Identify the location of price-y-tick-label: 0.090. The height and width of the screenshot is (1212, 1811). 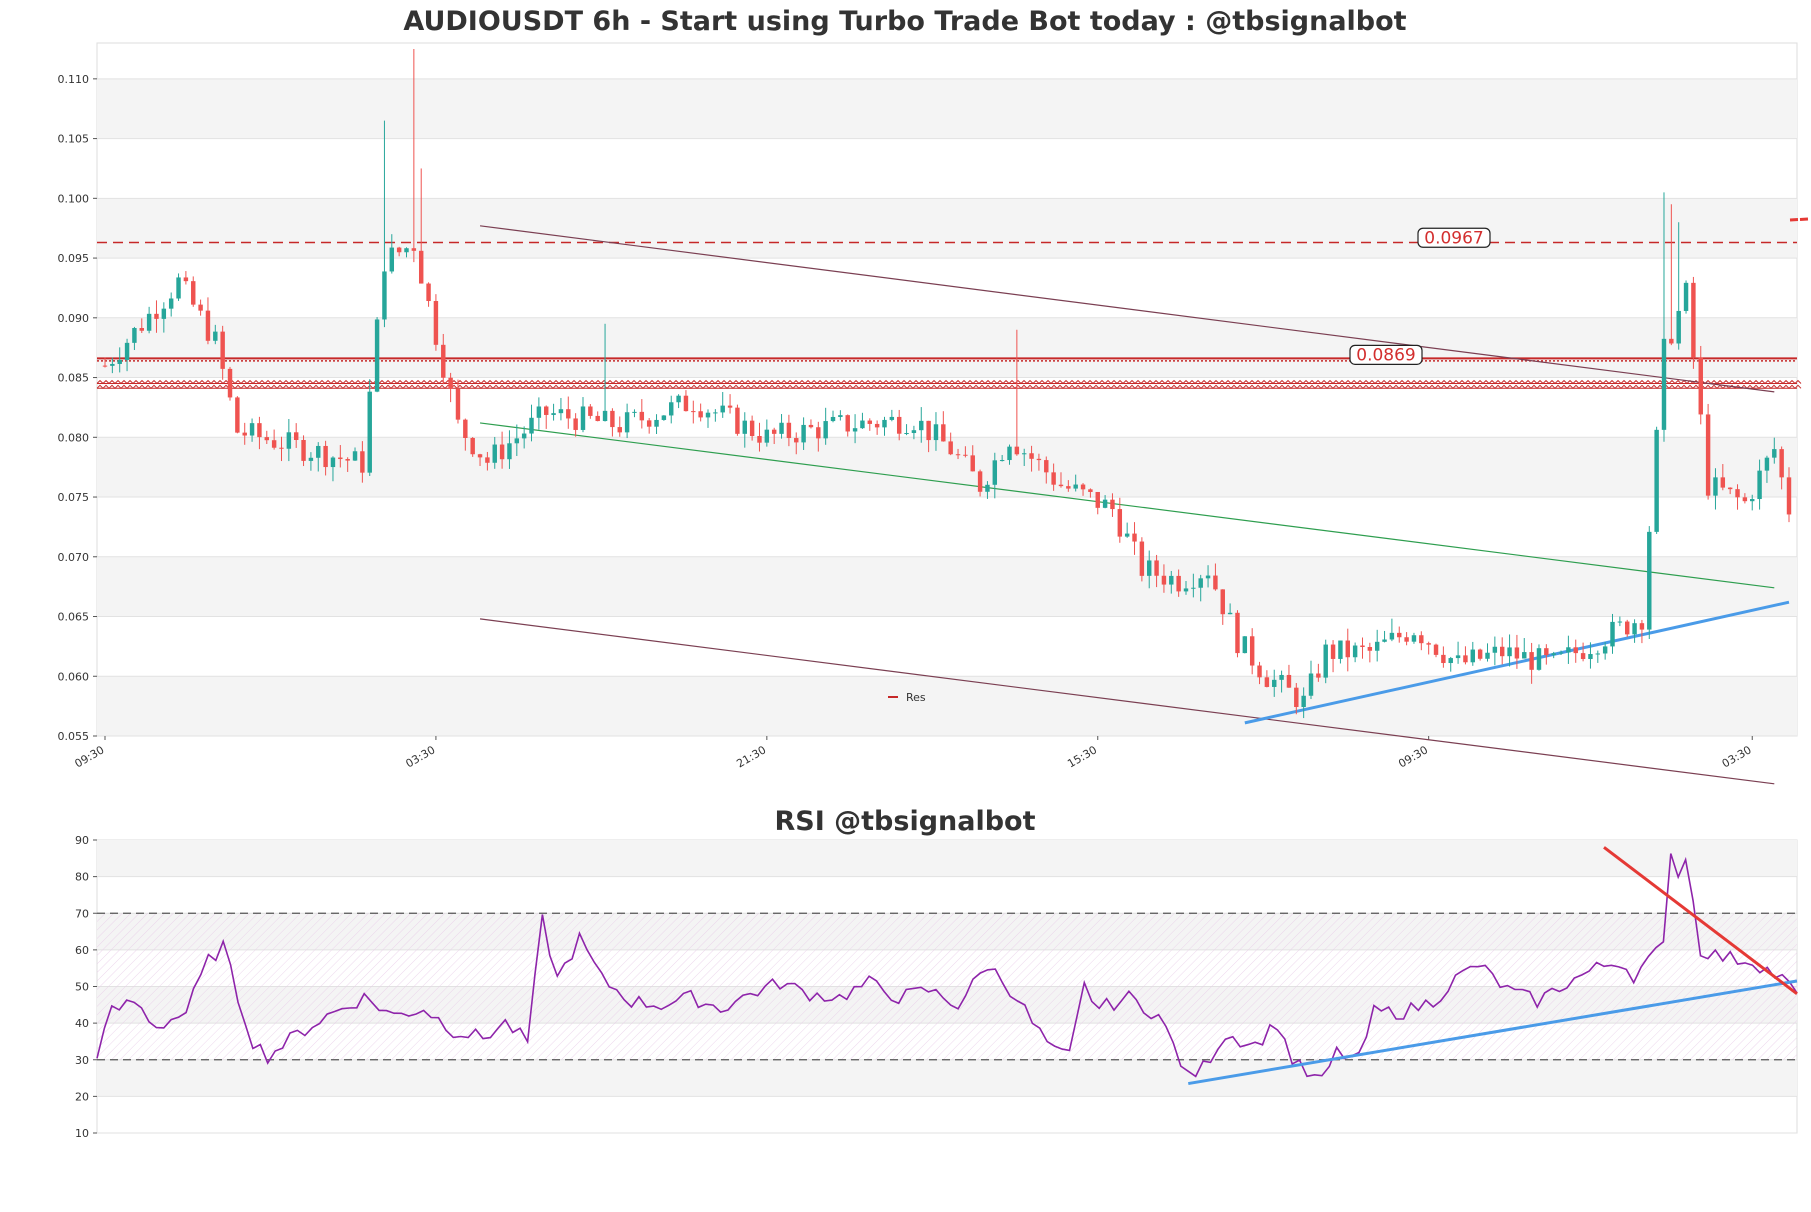
(74, 318).